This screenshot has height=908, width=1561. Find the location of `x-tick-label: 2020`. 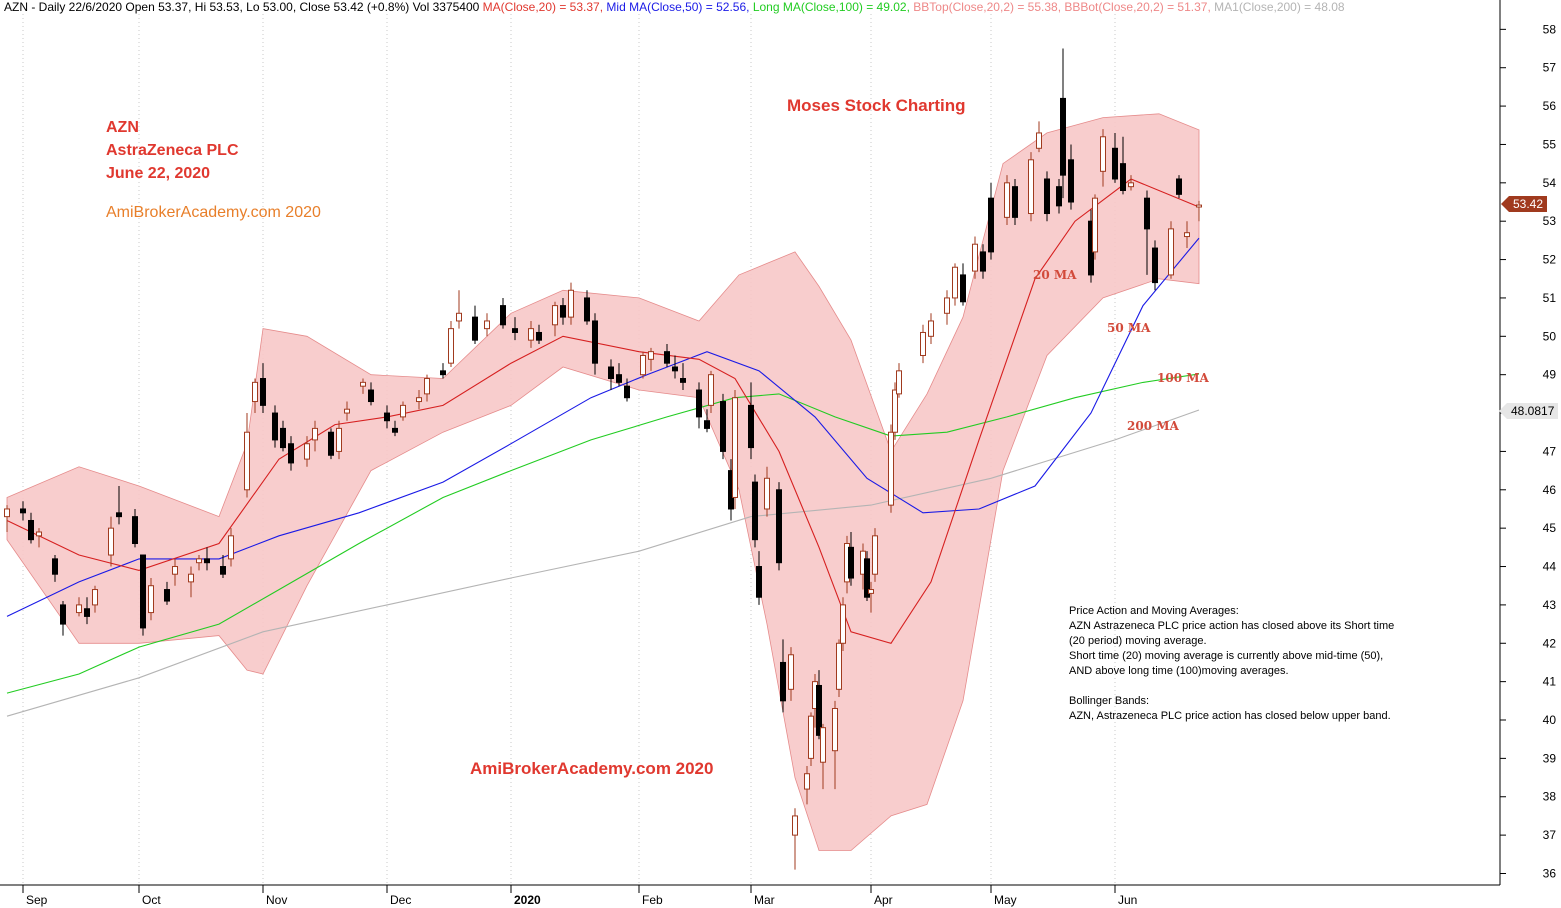

x-tick-label: 2020 is located at coordinates (527, 900).